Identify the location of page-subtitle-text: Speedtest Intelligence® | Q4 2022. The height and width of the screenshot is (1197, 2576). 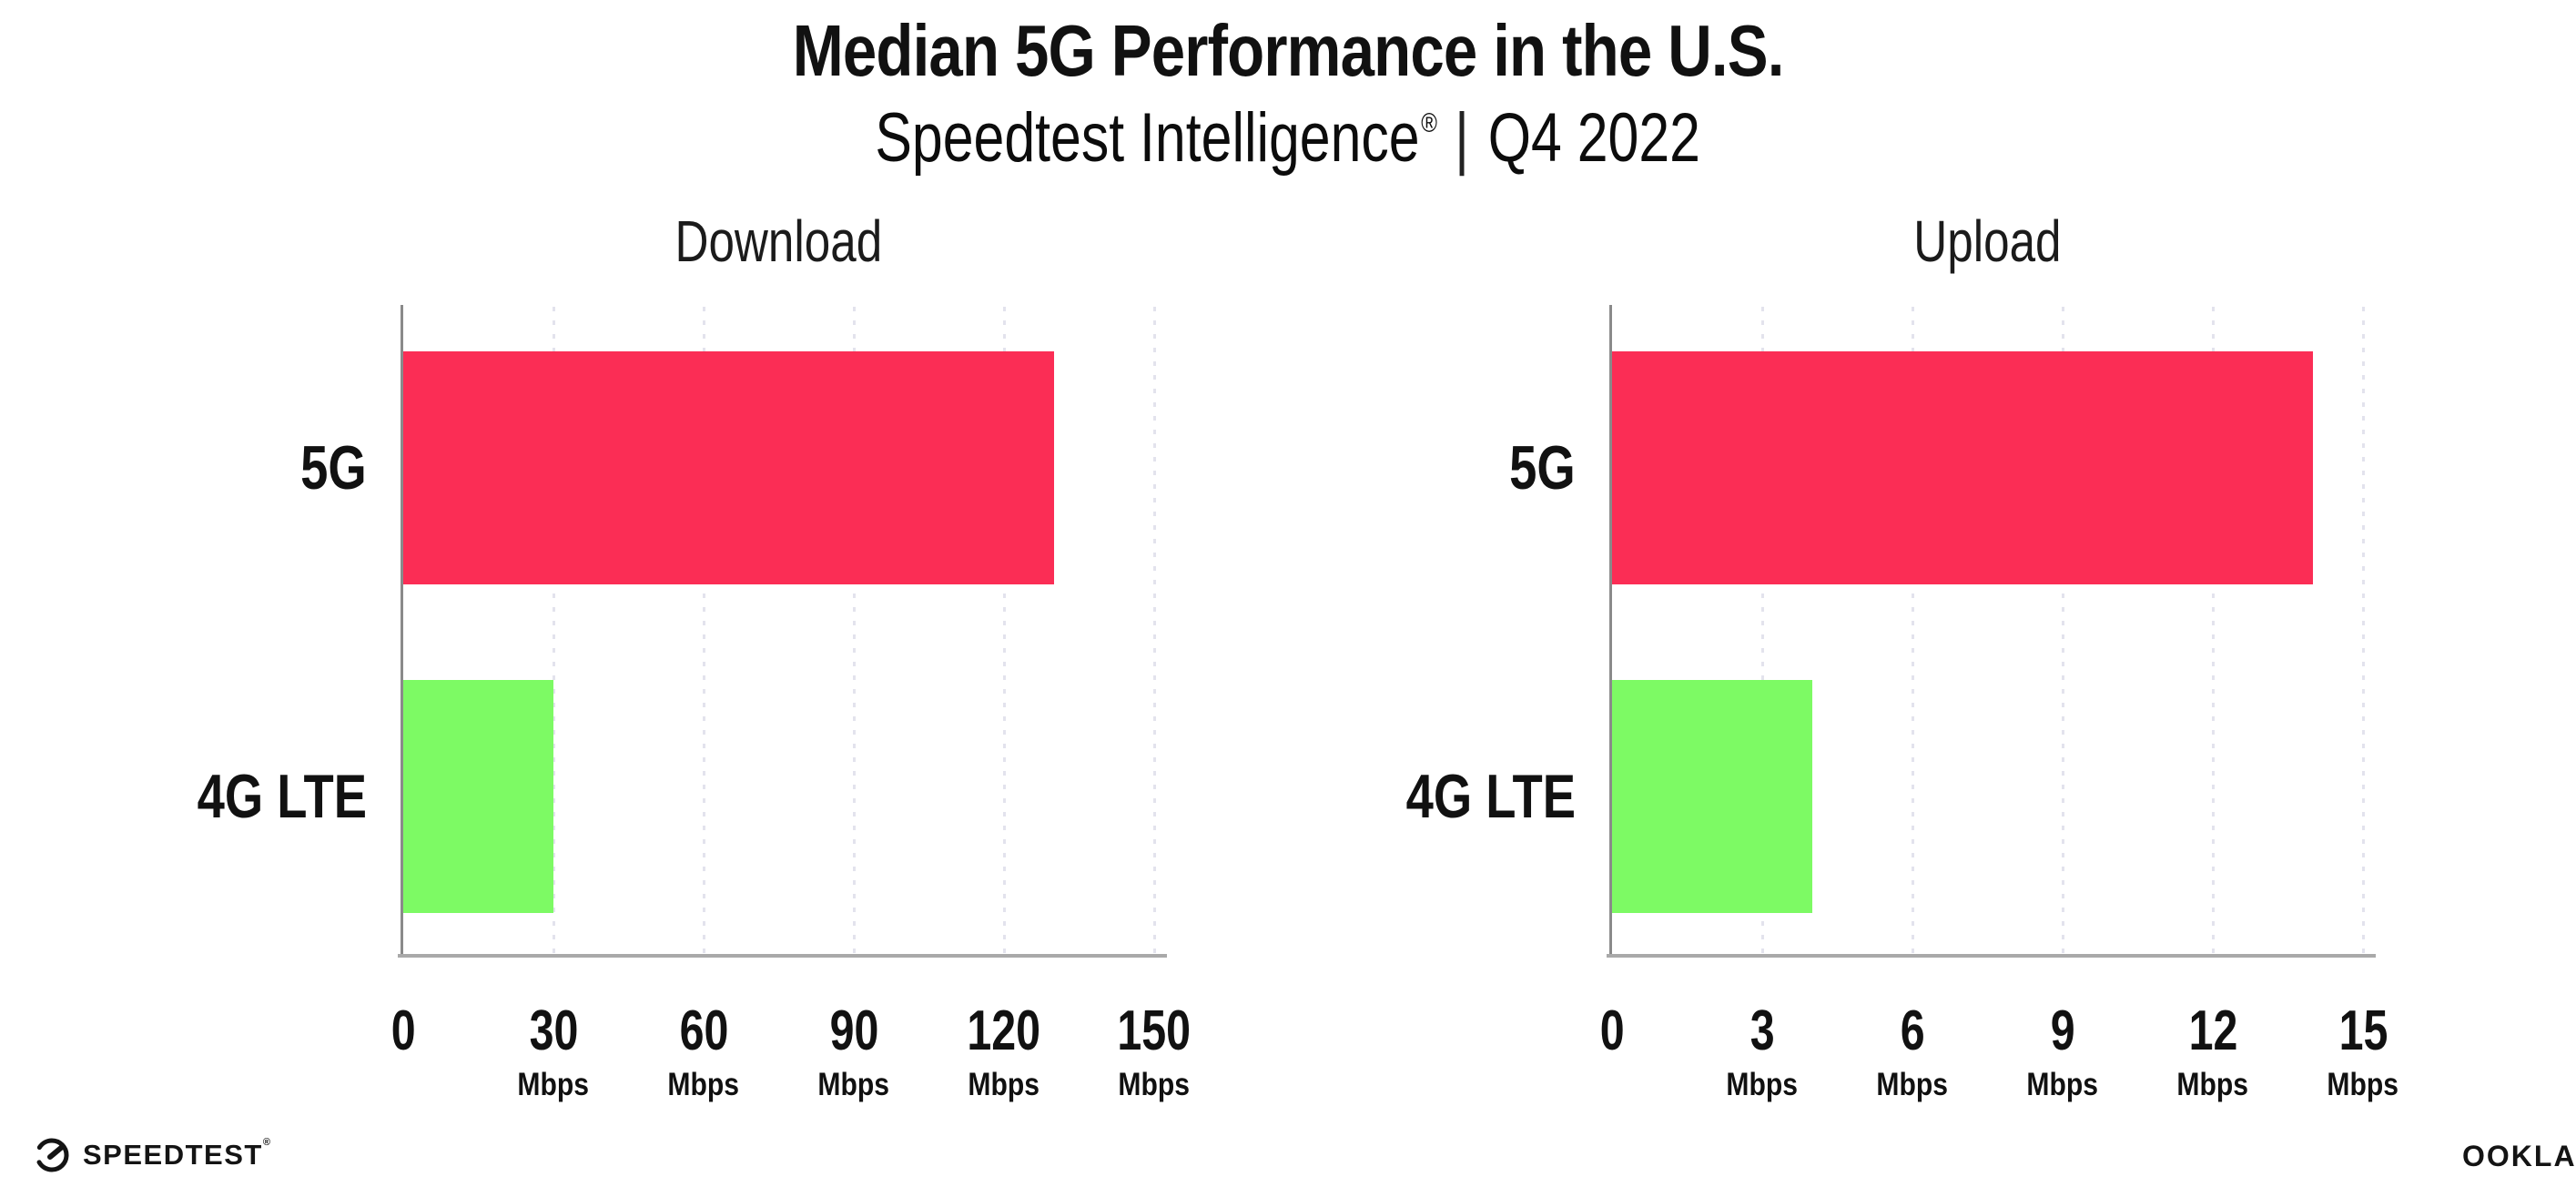
(1288, 138).